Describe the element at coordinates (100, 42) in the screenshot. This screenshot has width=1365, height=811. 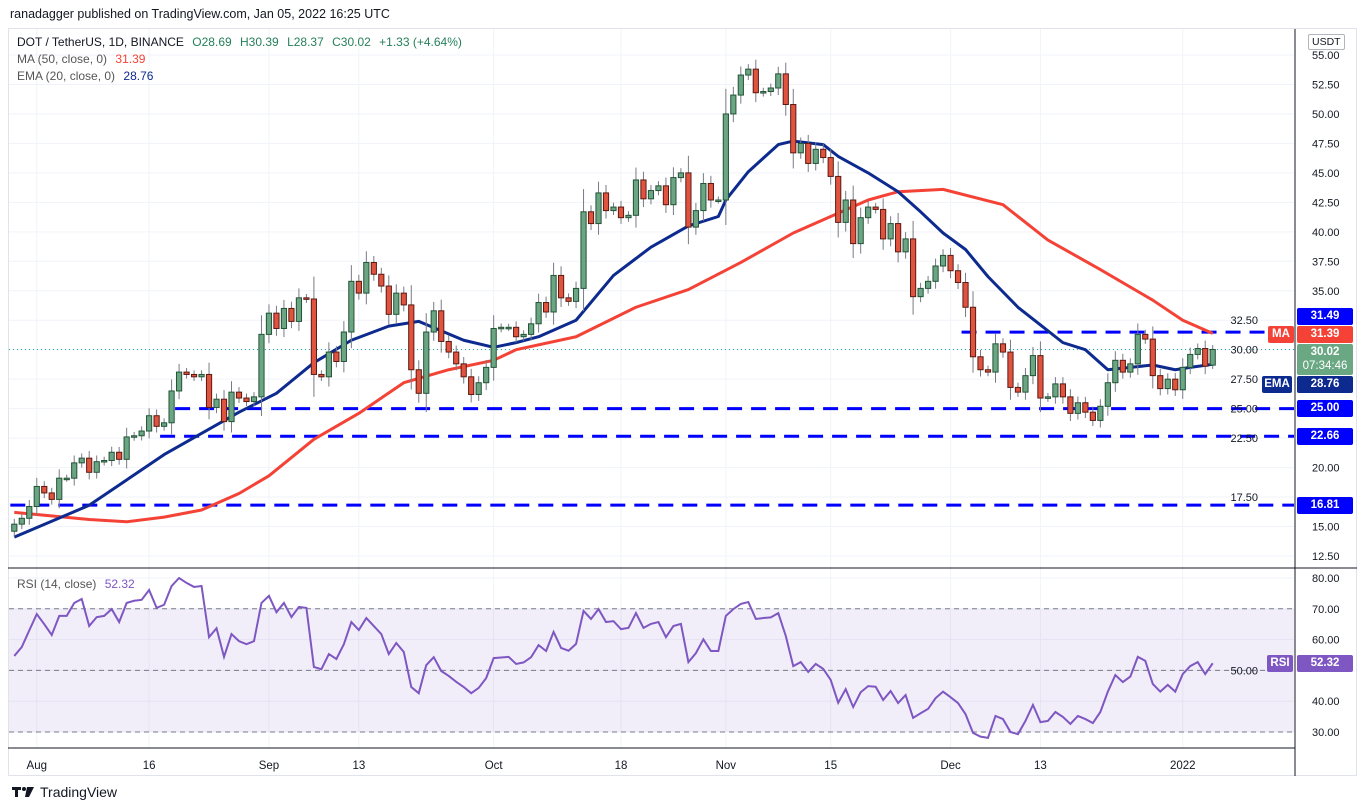
I see `symbol-label: DOT / TetherUS, 1D, BINANCE` at that location.